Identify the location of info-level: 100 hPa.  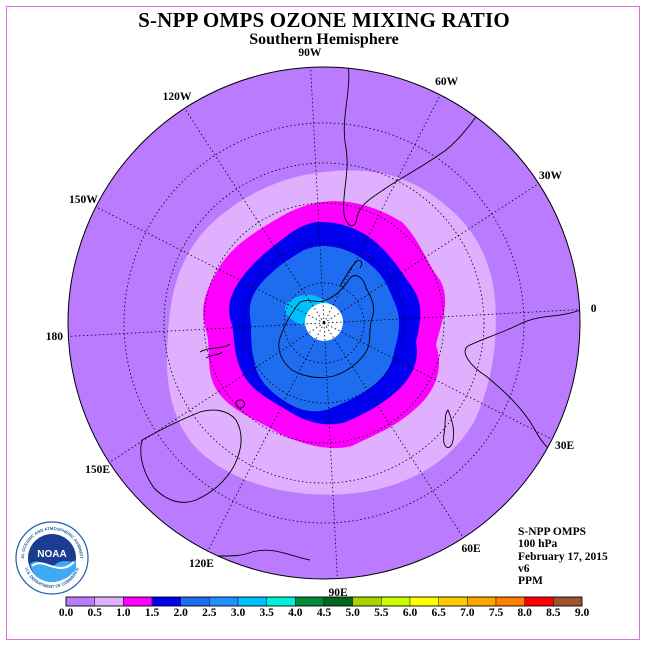
(538, 544).